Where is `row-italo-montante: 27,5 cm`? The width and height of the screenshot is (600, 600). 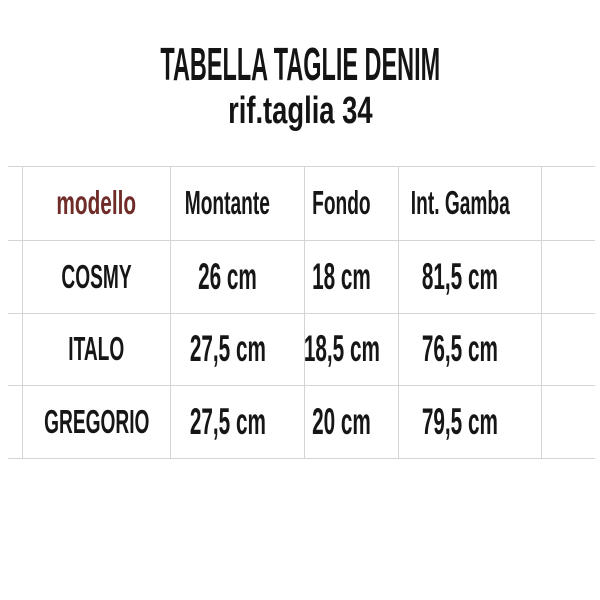
row-italo-montante: 27,5 cm is located at coordinates (227, 349).